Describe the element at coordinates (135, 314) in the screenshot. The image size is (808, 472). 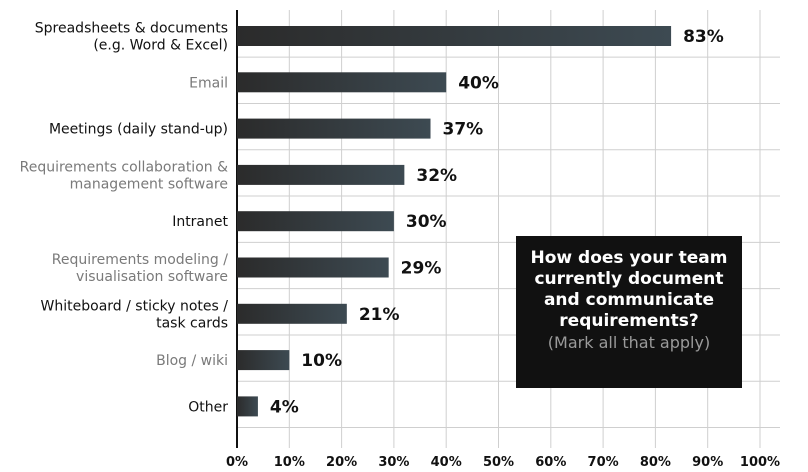
I see `category-label: Whiteboard / sticky notes / task cards` at that location.